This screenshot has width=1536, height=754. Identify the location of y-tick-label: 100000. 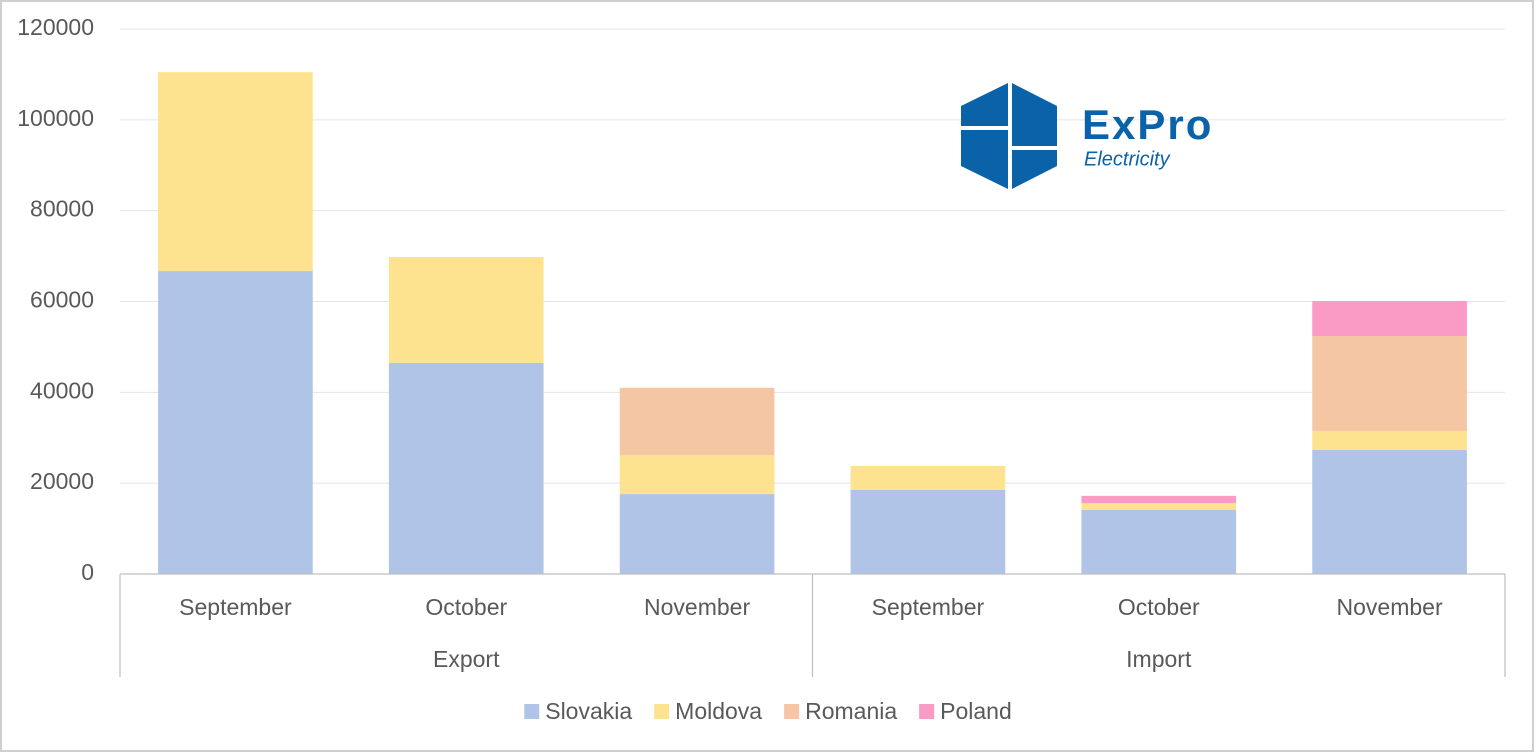
(55, 118).